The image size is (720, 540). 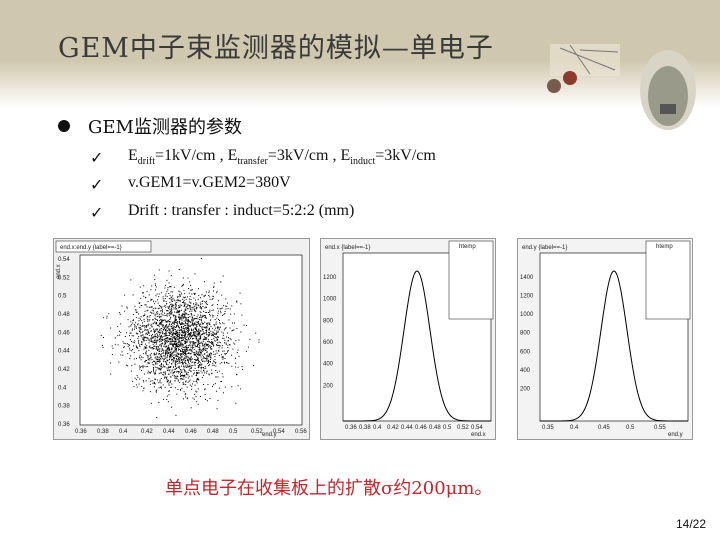 I want to click on scatter-xtick: 0.54, so click(x=279, y=432).